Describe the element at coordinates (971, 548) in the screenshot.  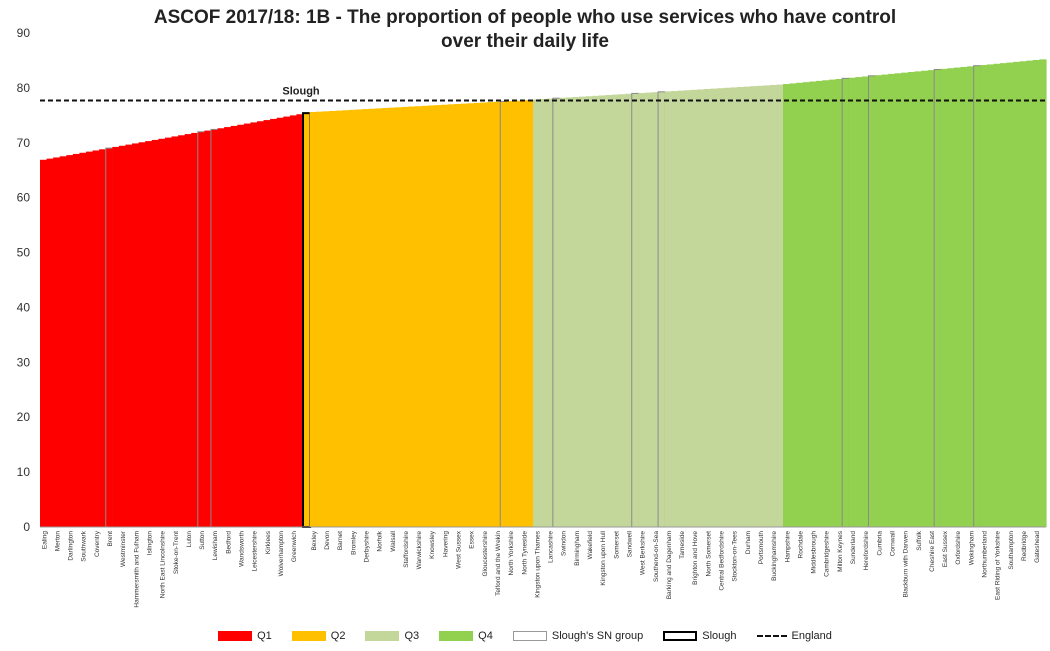
I see `x-tick-label: Wokingham` at that location.